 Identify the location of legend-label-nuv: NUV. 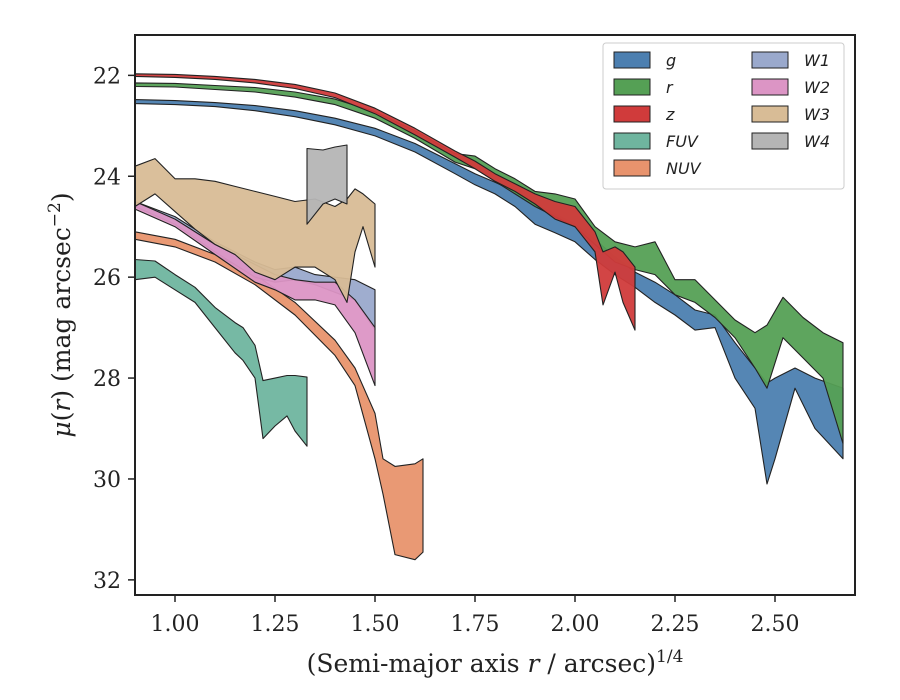
(684, 168).